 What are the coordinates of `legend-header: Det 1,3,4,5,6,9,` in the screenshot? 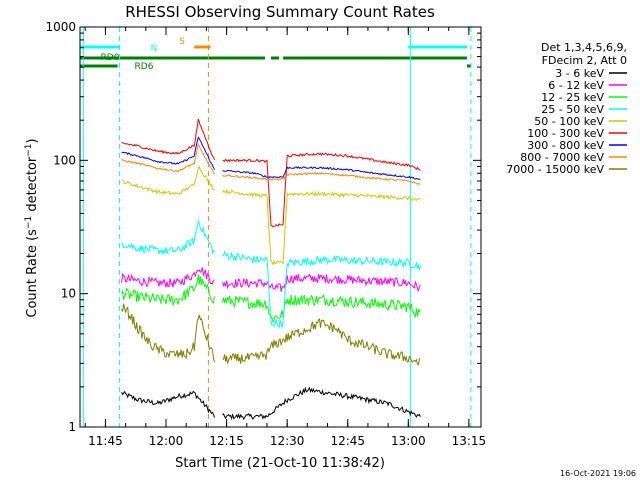 It's located at (584, 47).